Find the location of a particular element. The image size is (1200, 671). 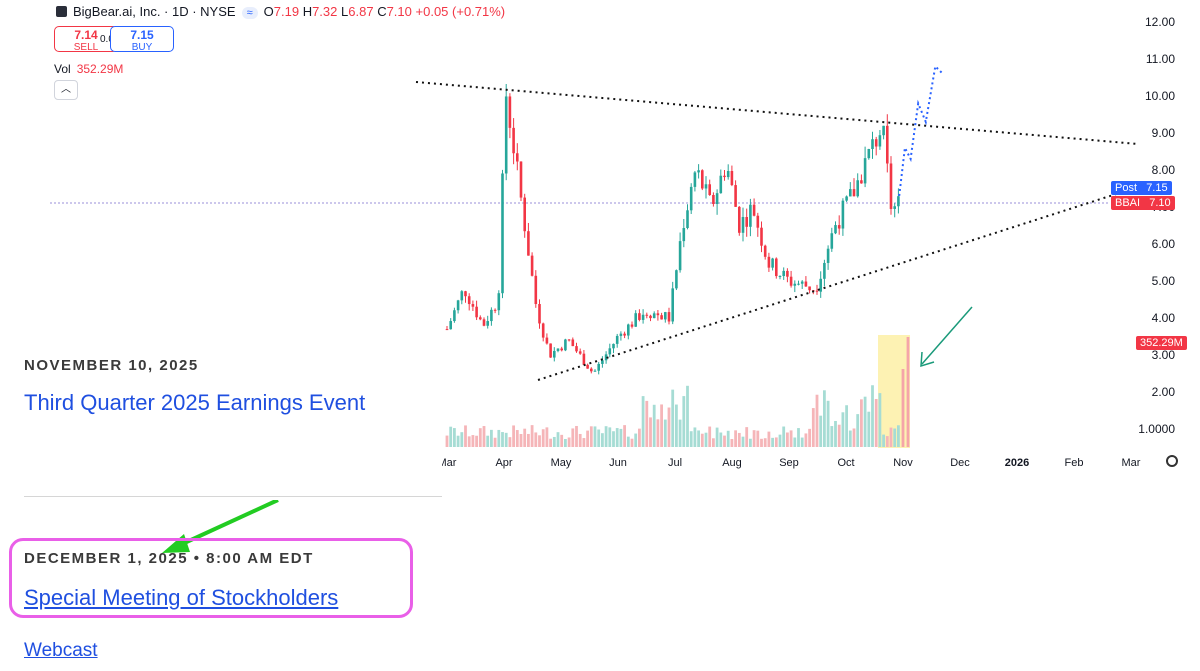

x-tick-label: Jun is located at coordinates (618, 463).